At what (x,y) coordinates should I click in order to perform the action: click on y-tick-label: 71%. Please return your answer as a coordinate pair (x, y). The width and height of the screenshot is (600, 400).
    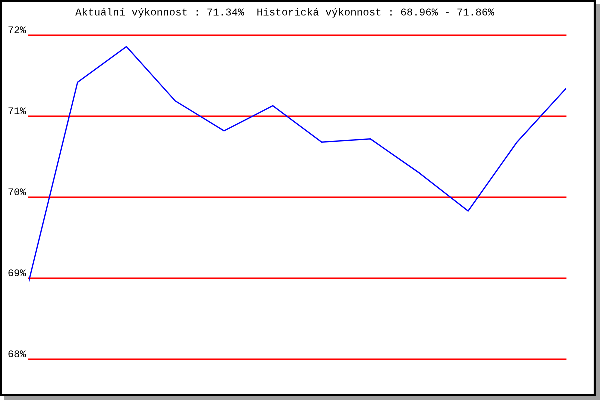
    Looking at the image, I should click on (17, 111).